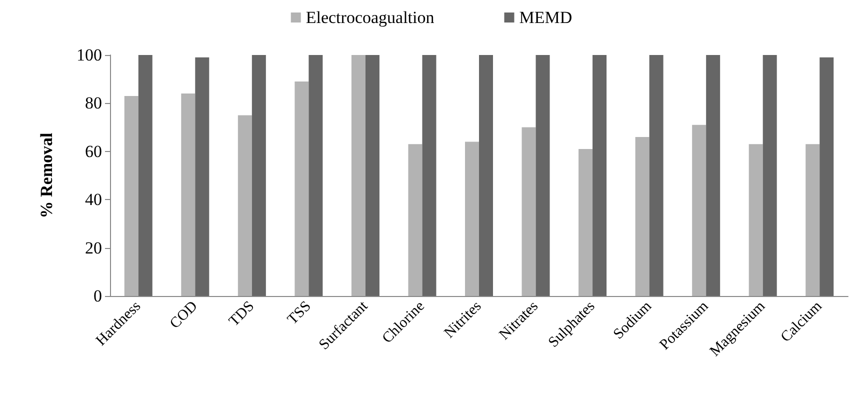 This screenshot has height=401, width=863. What do you see at coordinates (545, 17) in the screenshot?
I see `legend-label: MEMD` at bounding box center [545, 17].